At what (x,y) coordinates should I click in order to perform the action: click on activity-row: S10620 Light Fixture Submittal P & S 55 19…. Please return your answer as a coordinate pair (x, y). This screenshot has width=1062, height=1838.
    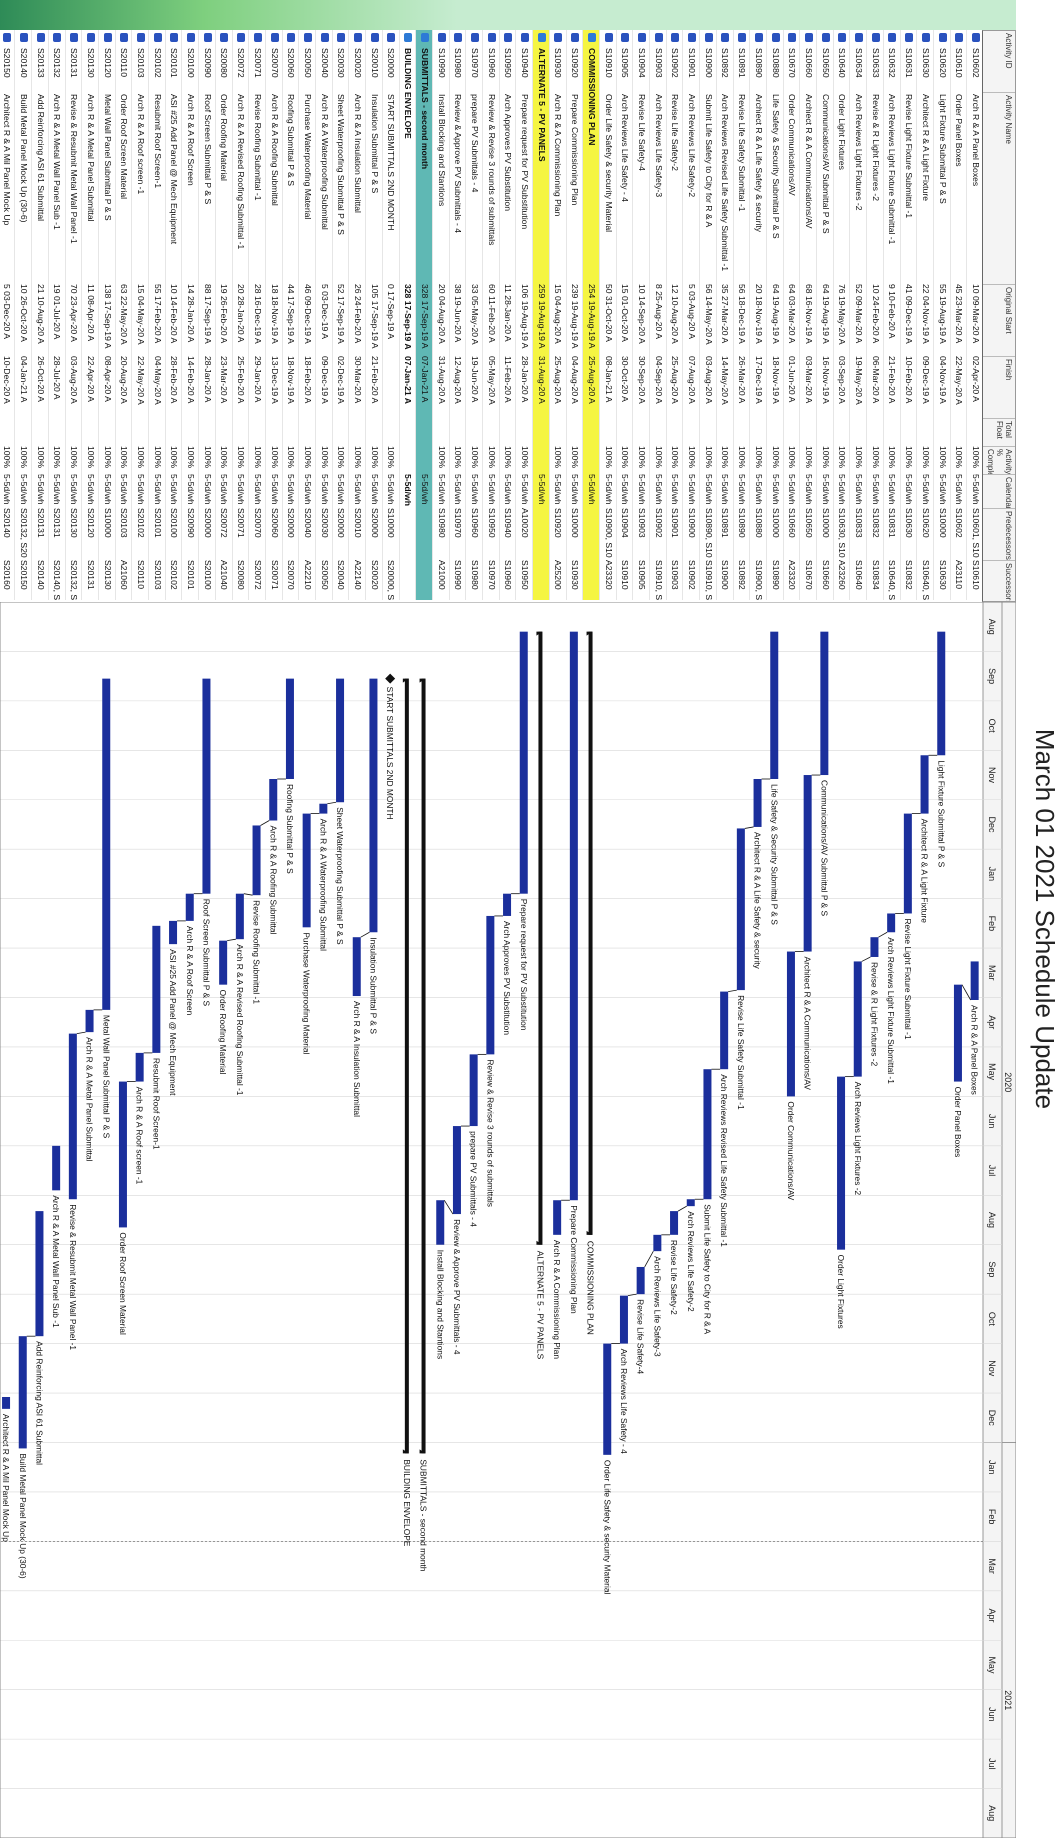
    Looking at the image, I should click on (941, 315).